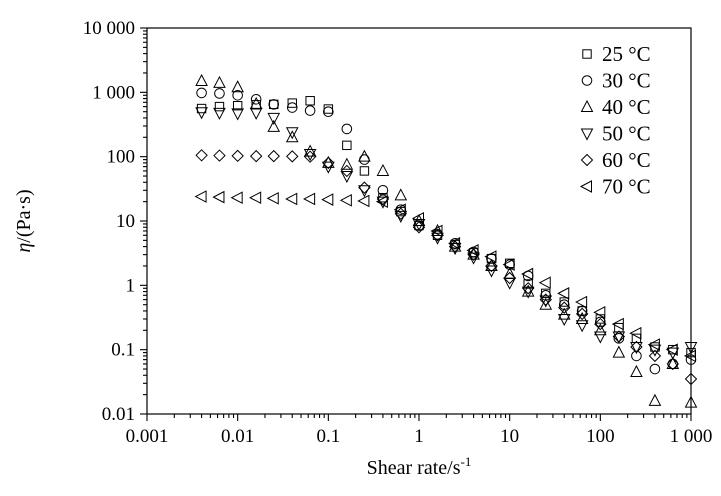 The height and width of the screenshot is (496, 721). Describe the element at coordinates (118, 414) in the screenshot. I see `y-tick-label: 0.01` at that location.